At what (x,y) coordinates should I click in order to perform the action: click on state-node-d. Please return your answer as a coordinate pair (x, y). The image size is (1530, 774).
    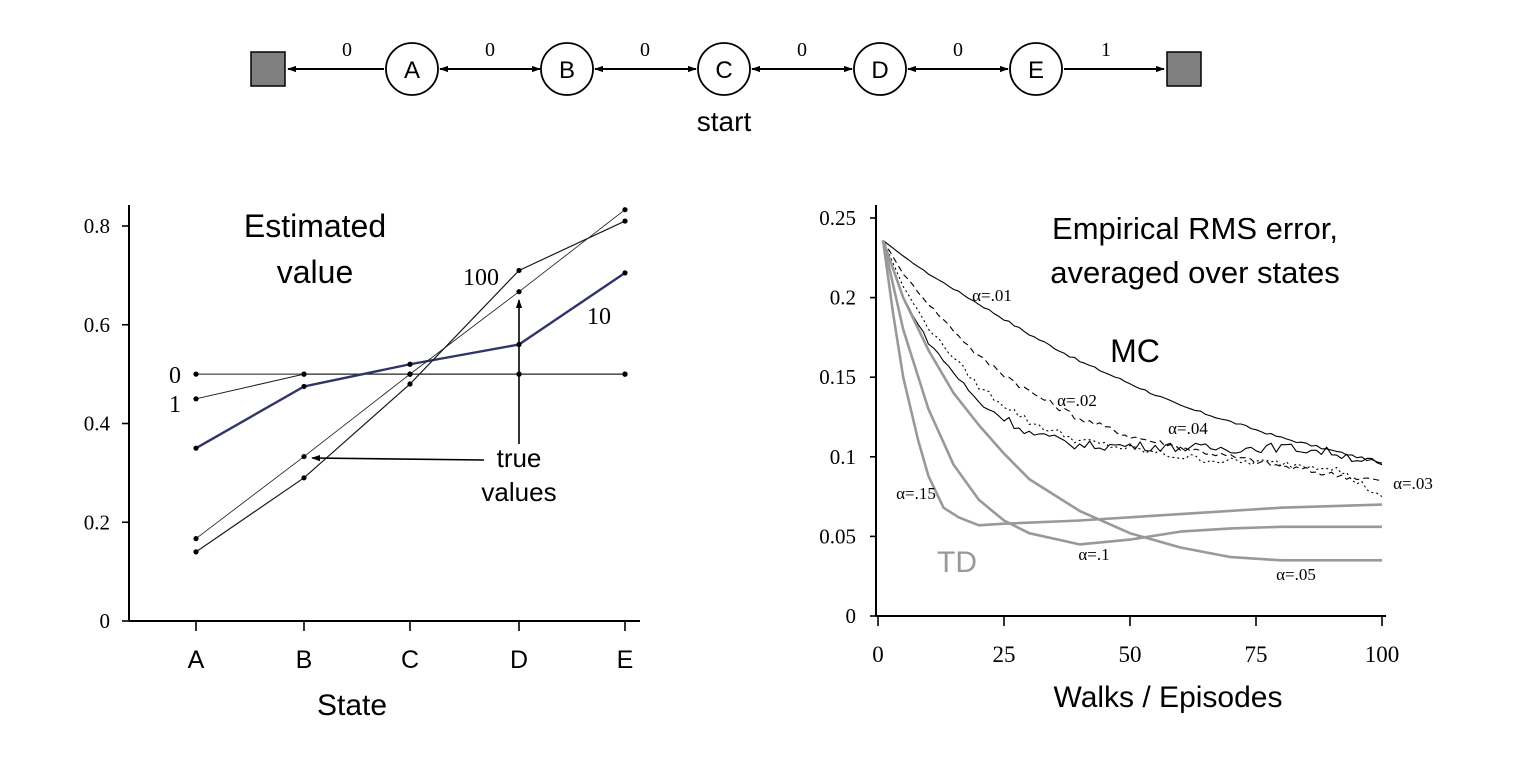
    Looking at the image, I should click on (880, 69).